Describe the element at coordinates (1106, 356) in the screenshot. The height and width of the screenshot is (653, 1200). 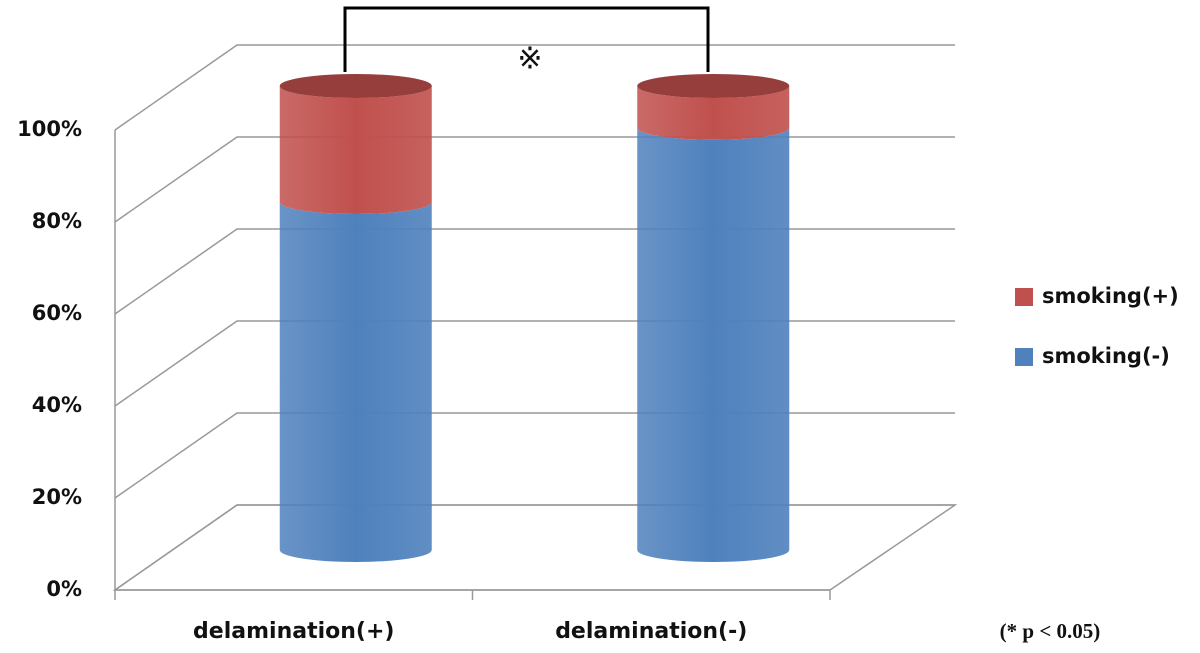
I see `legend-label: smoking(-)` at that location.